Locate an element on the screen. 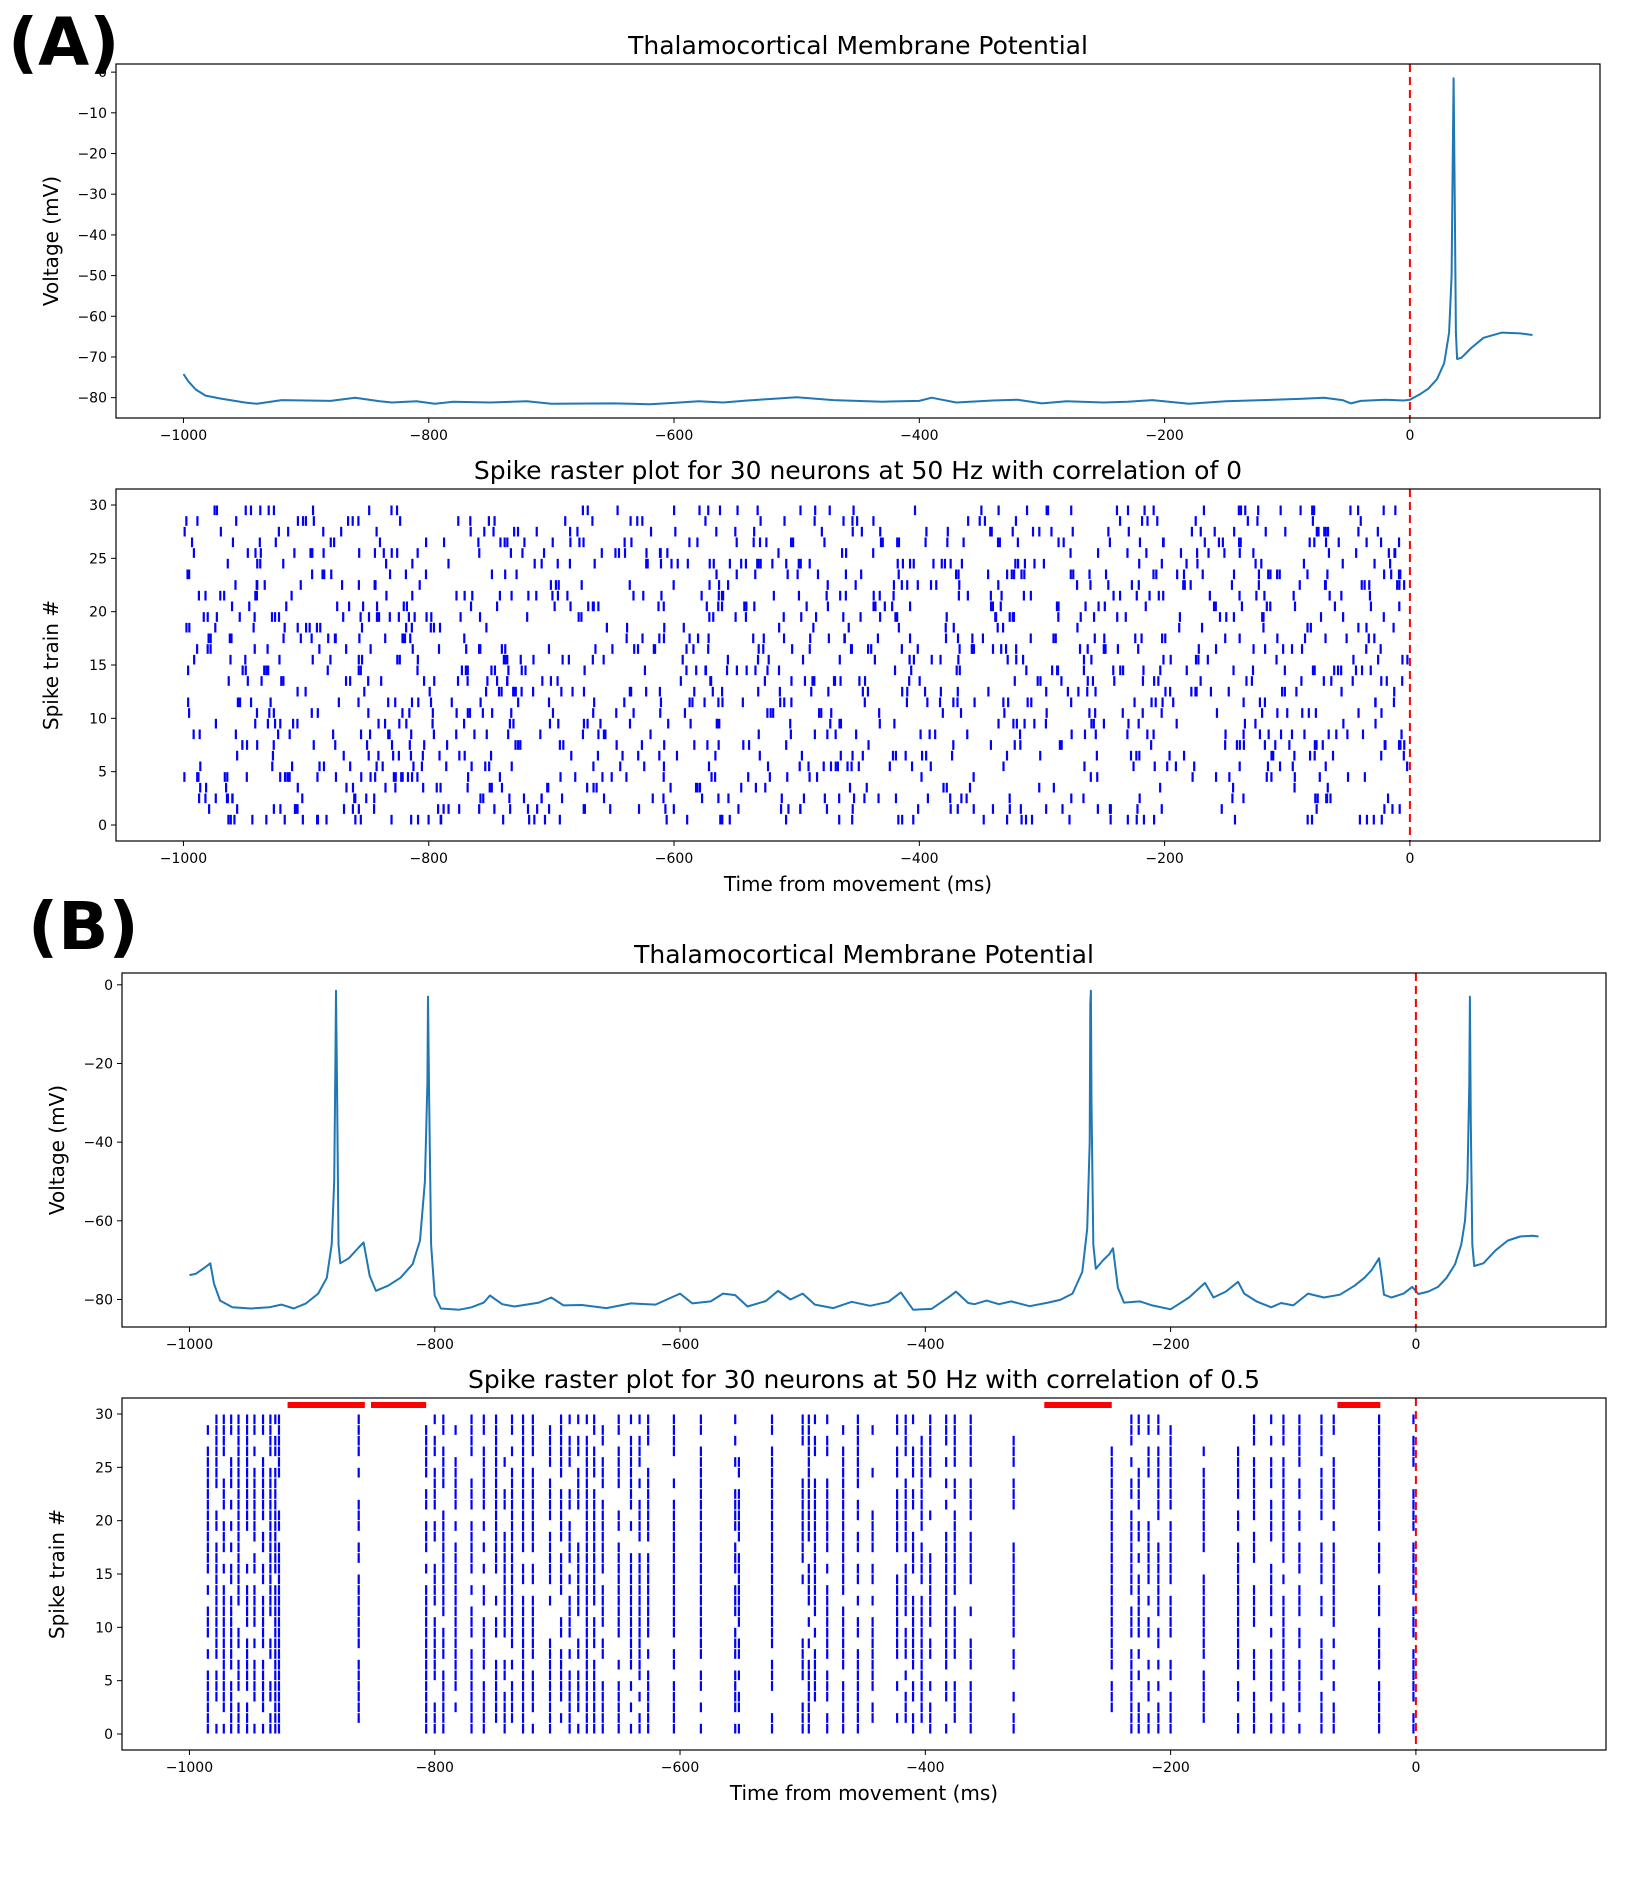  y-tick-label: −10 is located at coordinates (92, 114).